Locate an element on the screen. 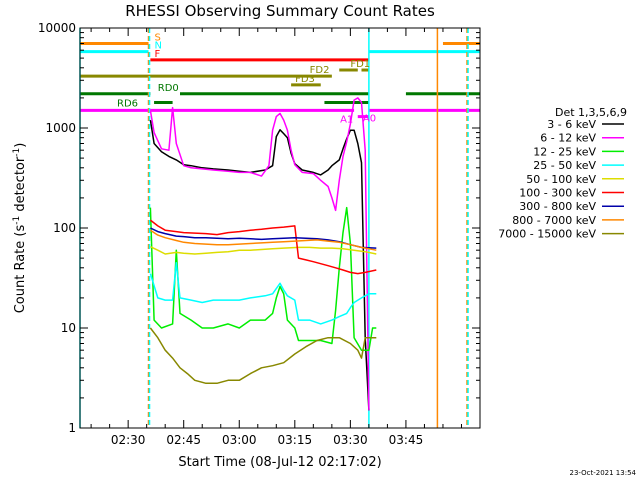 This screenshot has width=640, height=480. x-tick-label: 03:45 is located at coordinates (406, 440).